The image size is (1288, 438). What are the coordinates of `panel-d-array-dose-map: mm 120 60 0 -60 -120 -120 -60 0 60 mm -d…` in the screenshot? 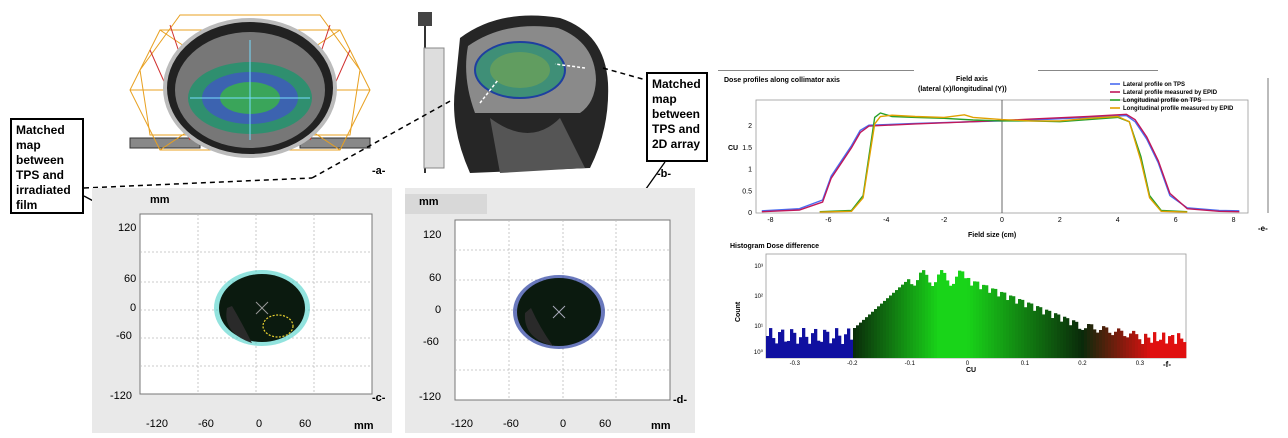 It's located at (550, 310).